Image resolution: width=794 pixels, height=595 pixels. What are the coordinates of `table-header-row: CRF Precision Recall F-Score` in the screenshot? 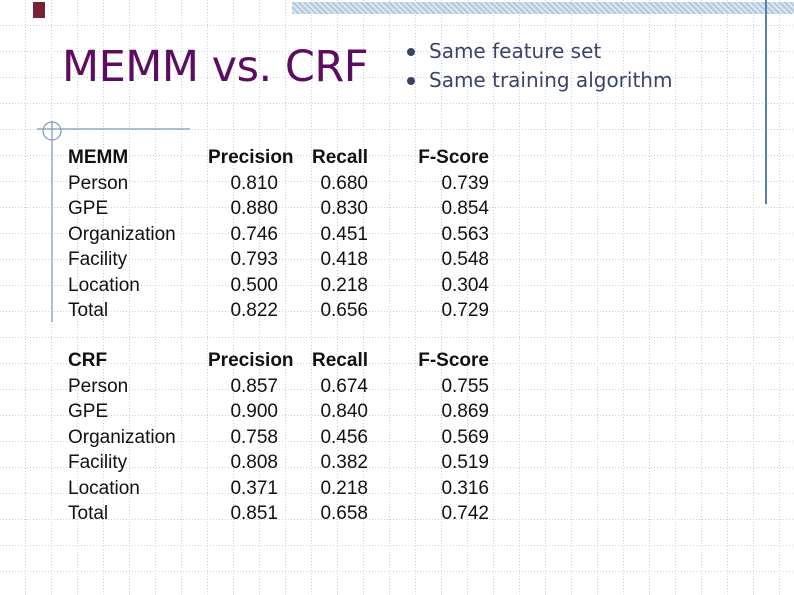 It's located at (278, 361).